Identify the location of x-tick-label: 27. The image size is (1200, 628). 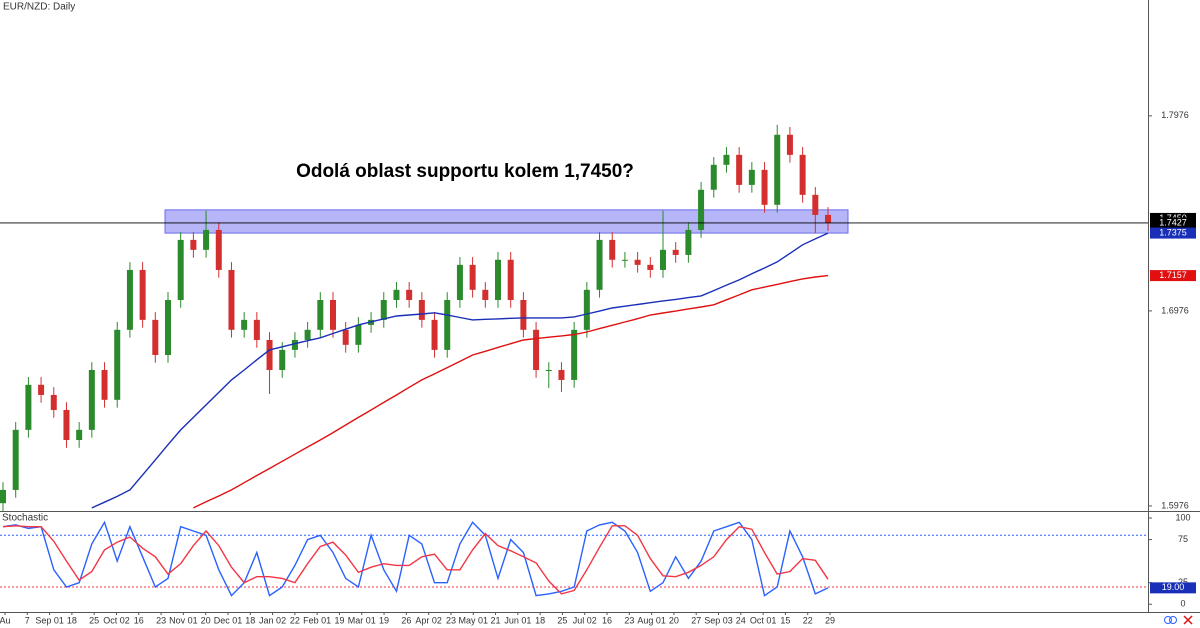
(696, 620).